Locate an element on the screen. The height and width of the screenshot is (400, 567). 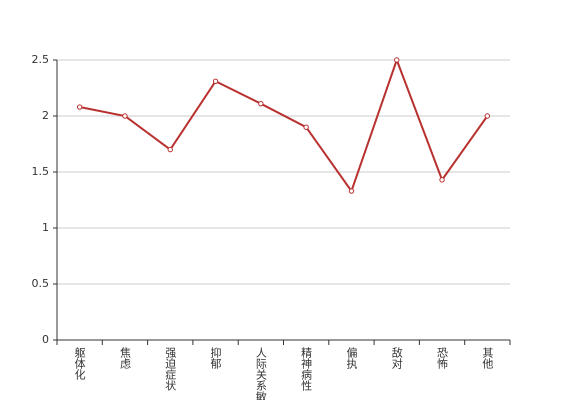
x-tick-label: 偏执 is located at coordinates (351, 358).